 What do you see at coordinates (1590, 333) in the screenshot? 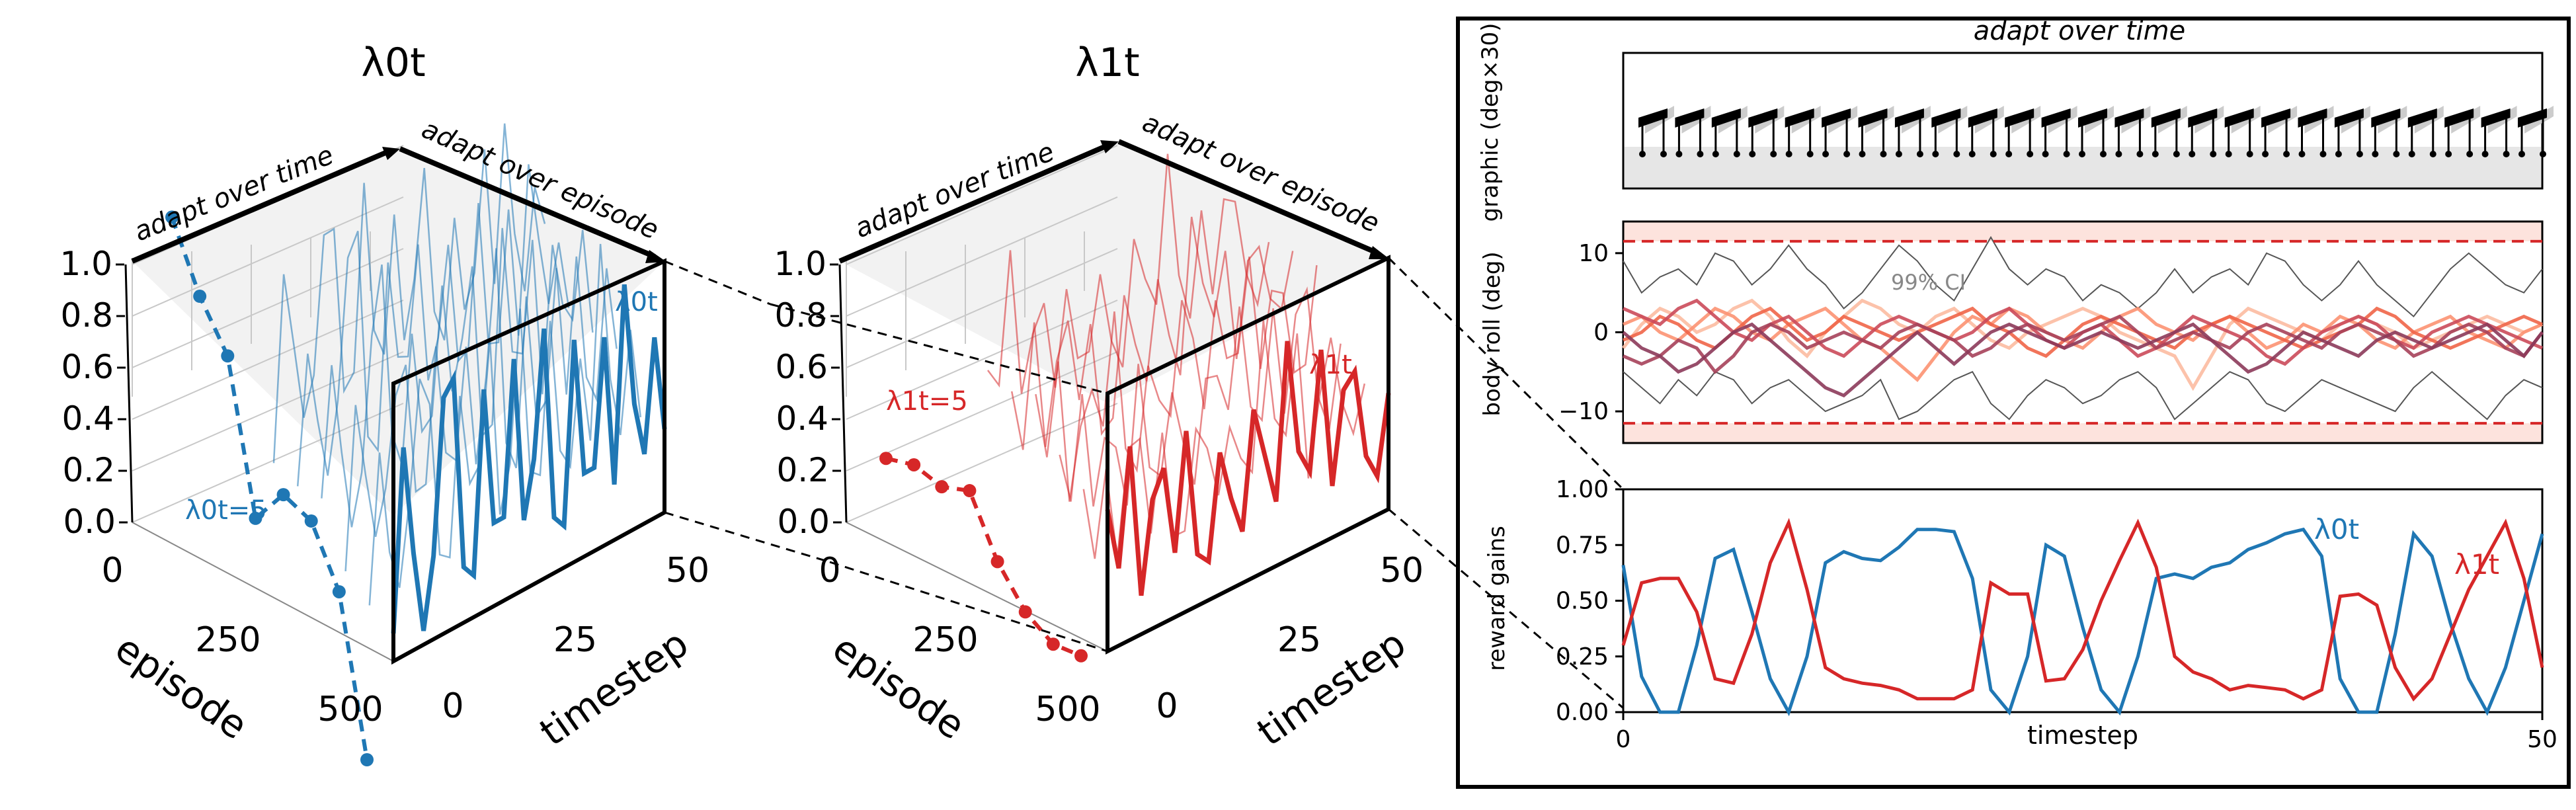
I see `roll-y-ticks: 10 0 −10` at bounding box center [1590, 333].